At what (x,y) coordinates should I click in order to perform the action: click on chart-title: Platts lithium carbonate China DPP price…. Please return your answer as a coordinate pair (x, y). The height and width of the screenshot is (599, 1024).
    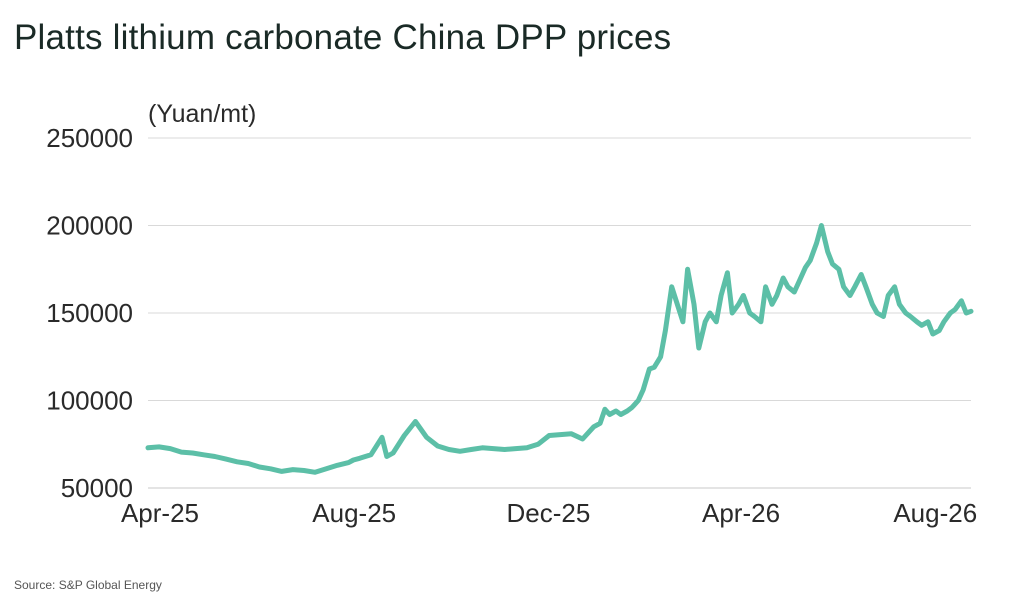
    Looking at the image, I should click on (343, 37).